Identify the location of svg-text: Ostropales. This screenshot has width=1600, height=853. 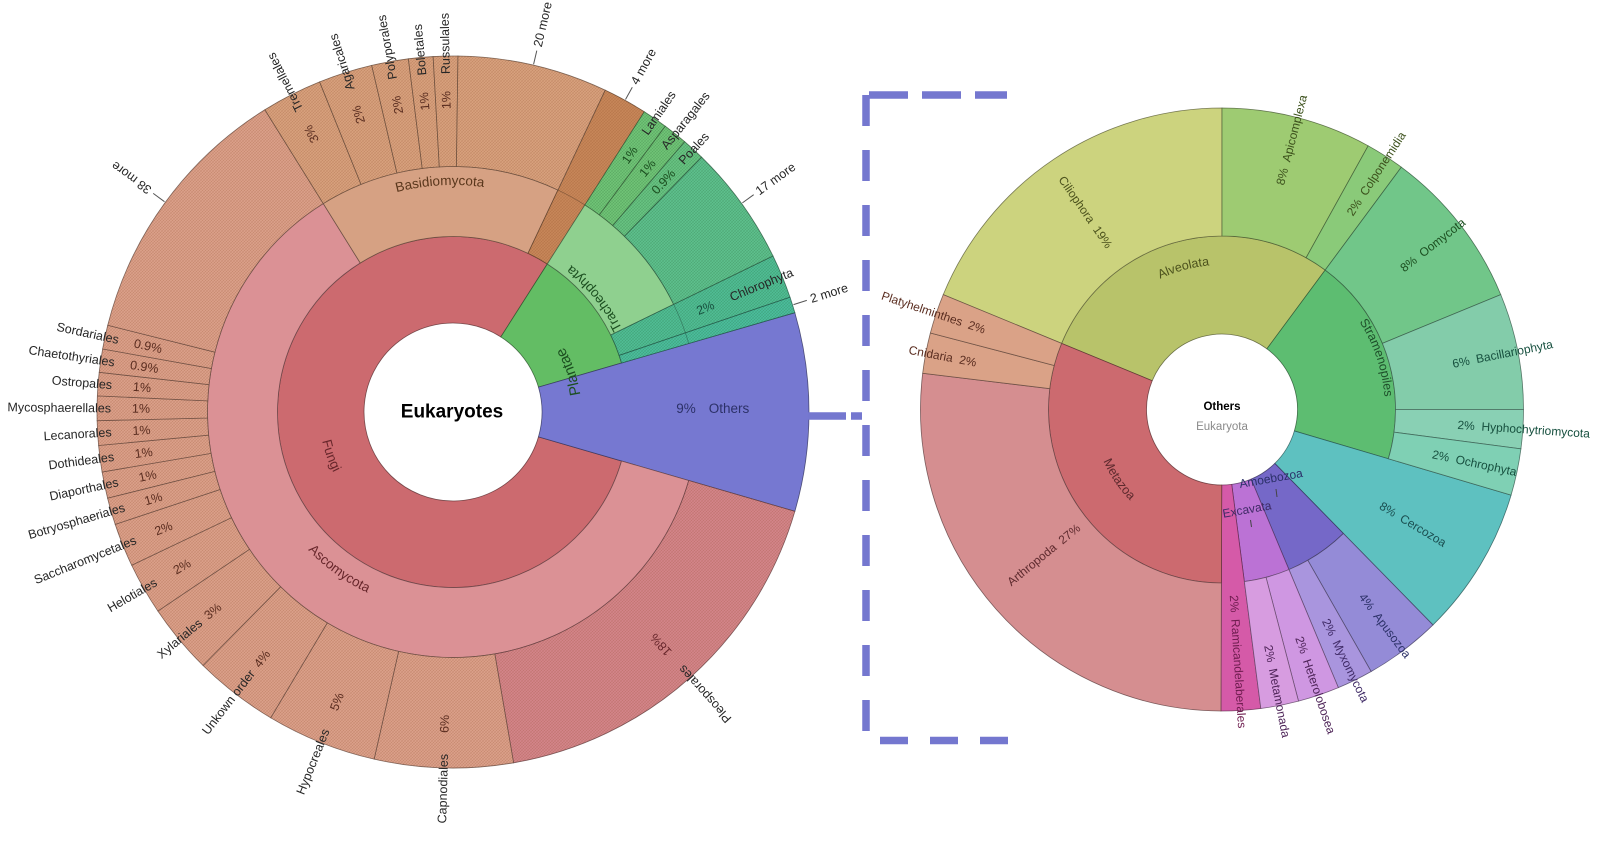
(81, 382).